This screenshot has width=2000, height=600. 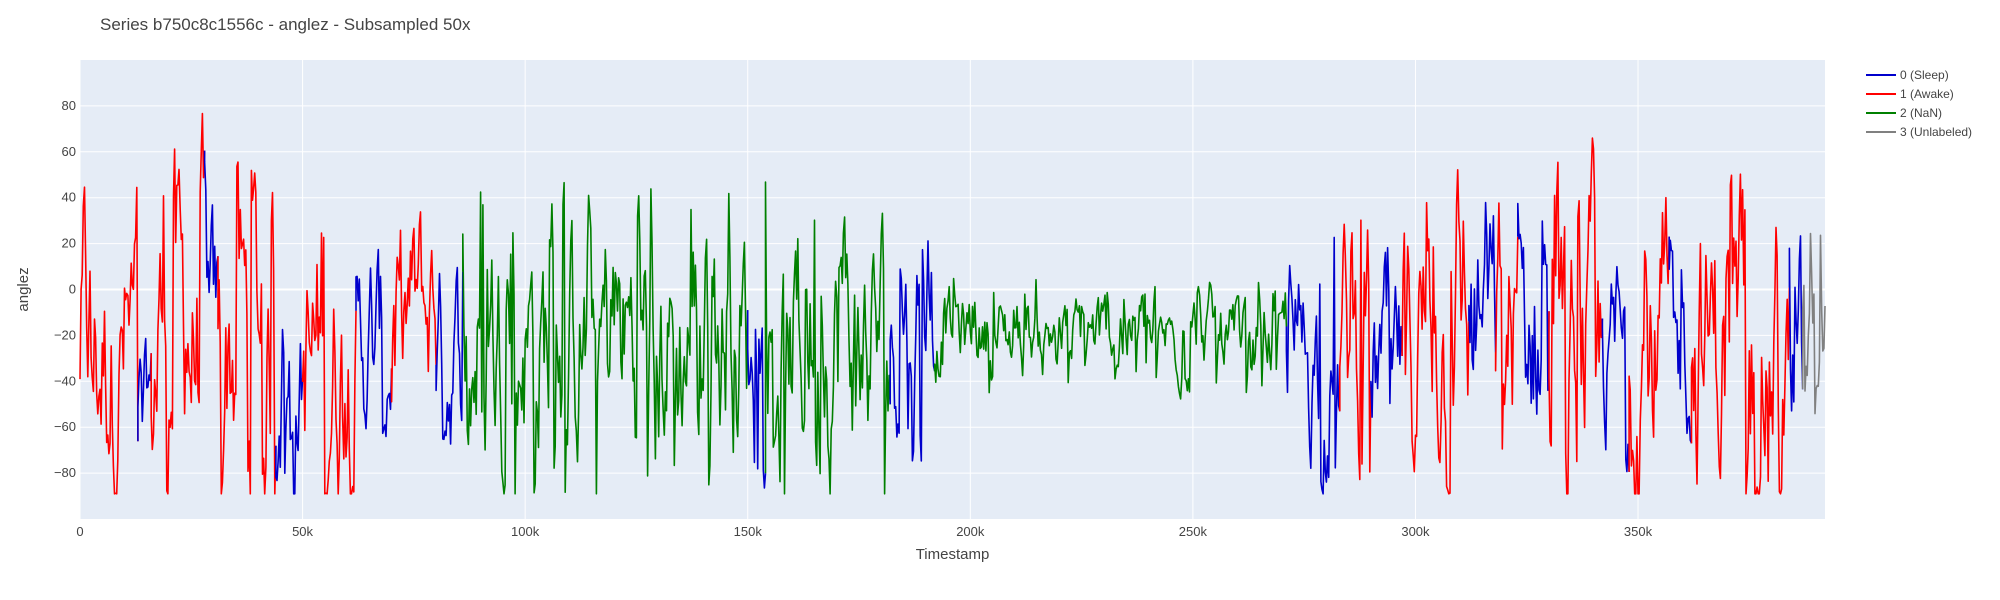 I want to click on y-tick-label: −20, so click(x=65, y=334).